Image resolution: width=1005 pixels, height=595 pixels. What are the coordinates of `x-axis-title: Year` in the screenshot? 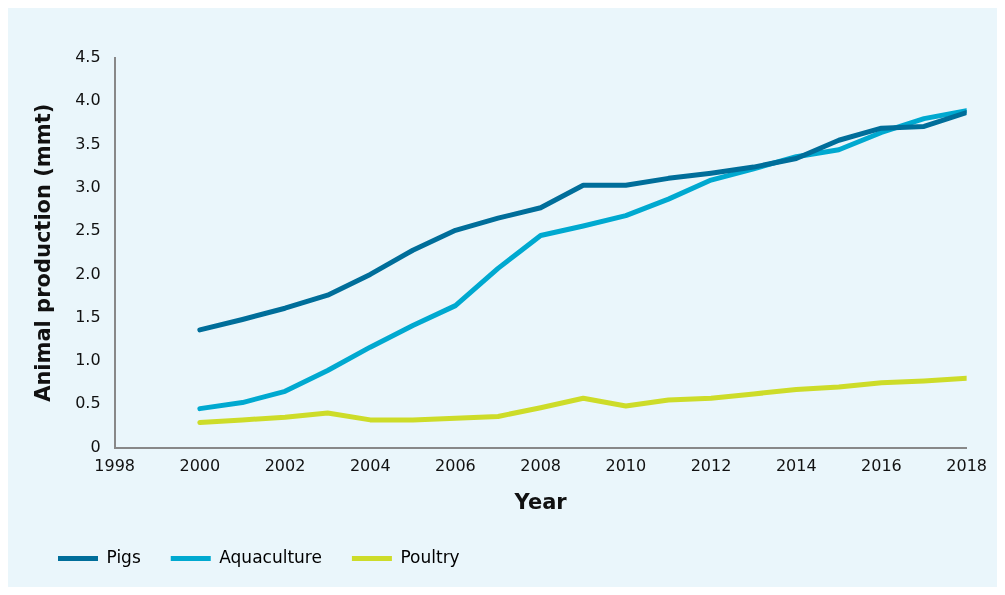 It's located at (540, 501).